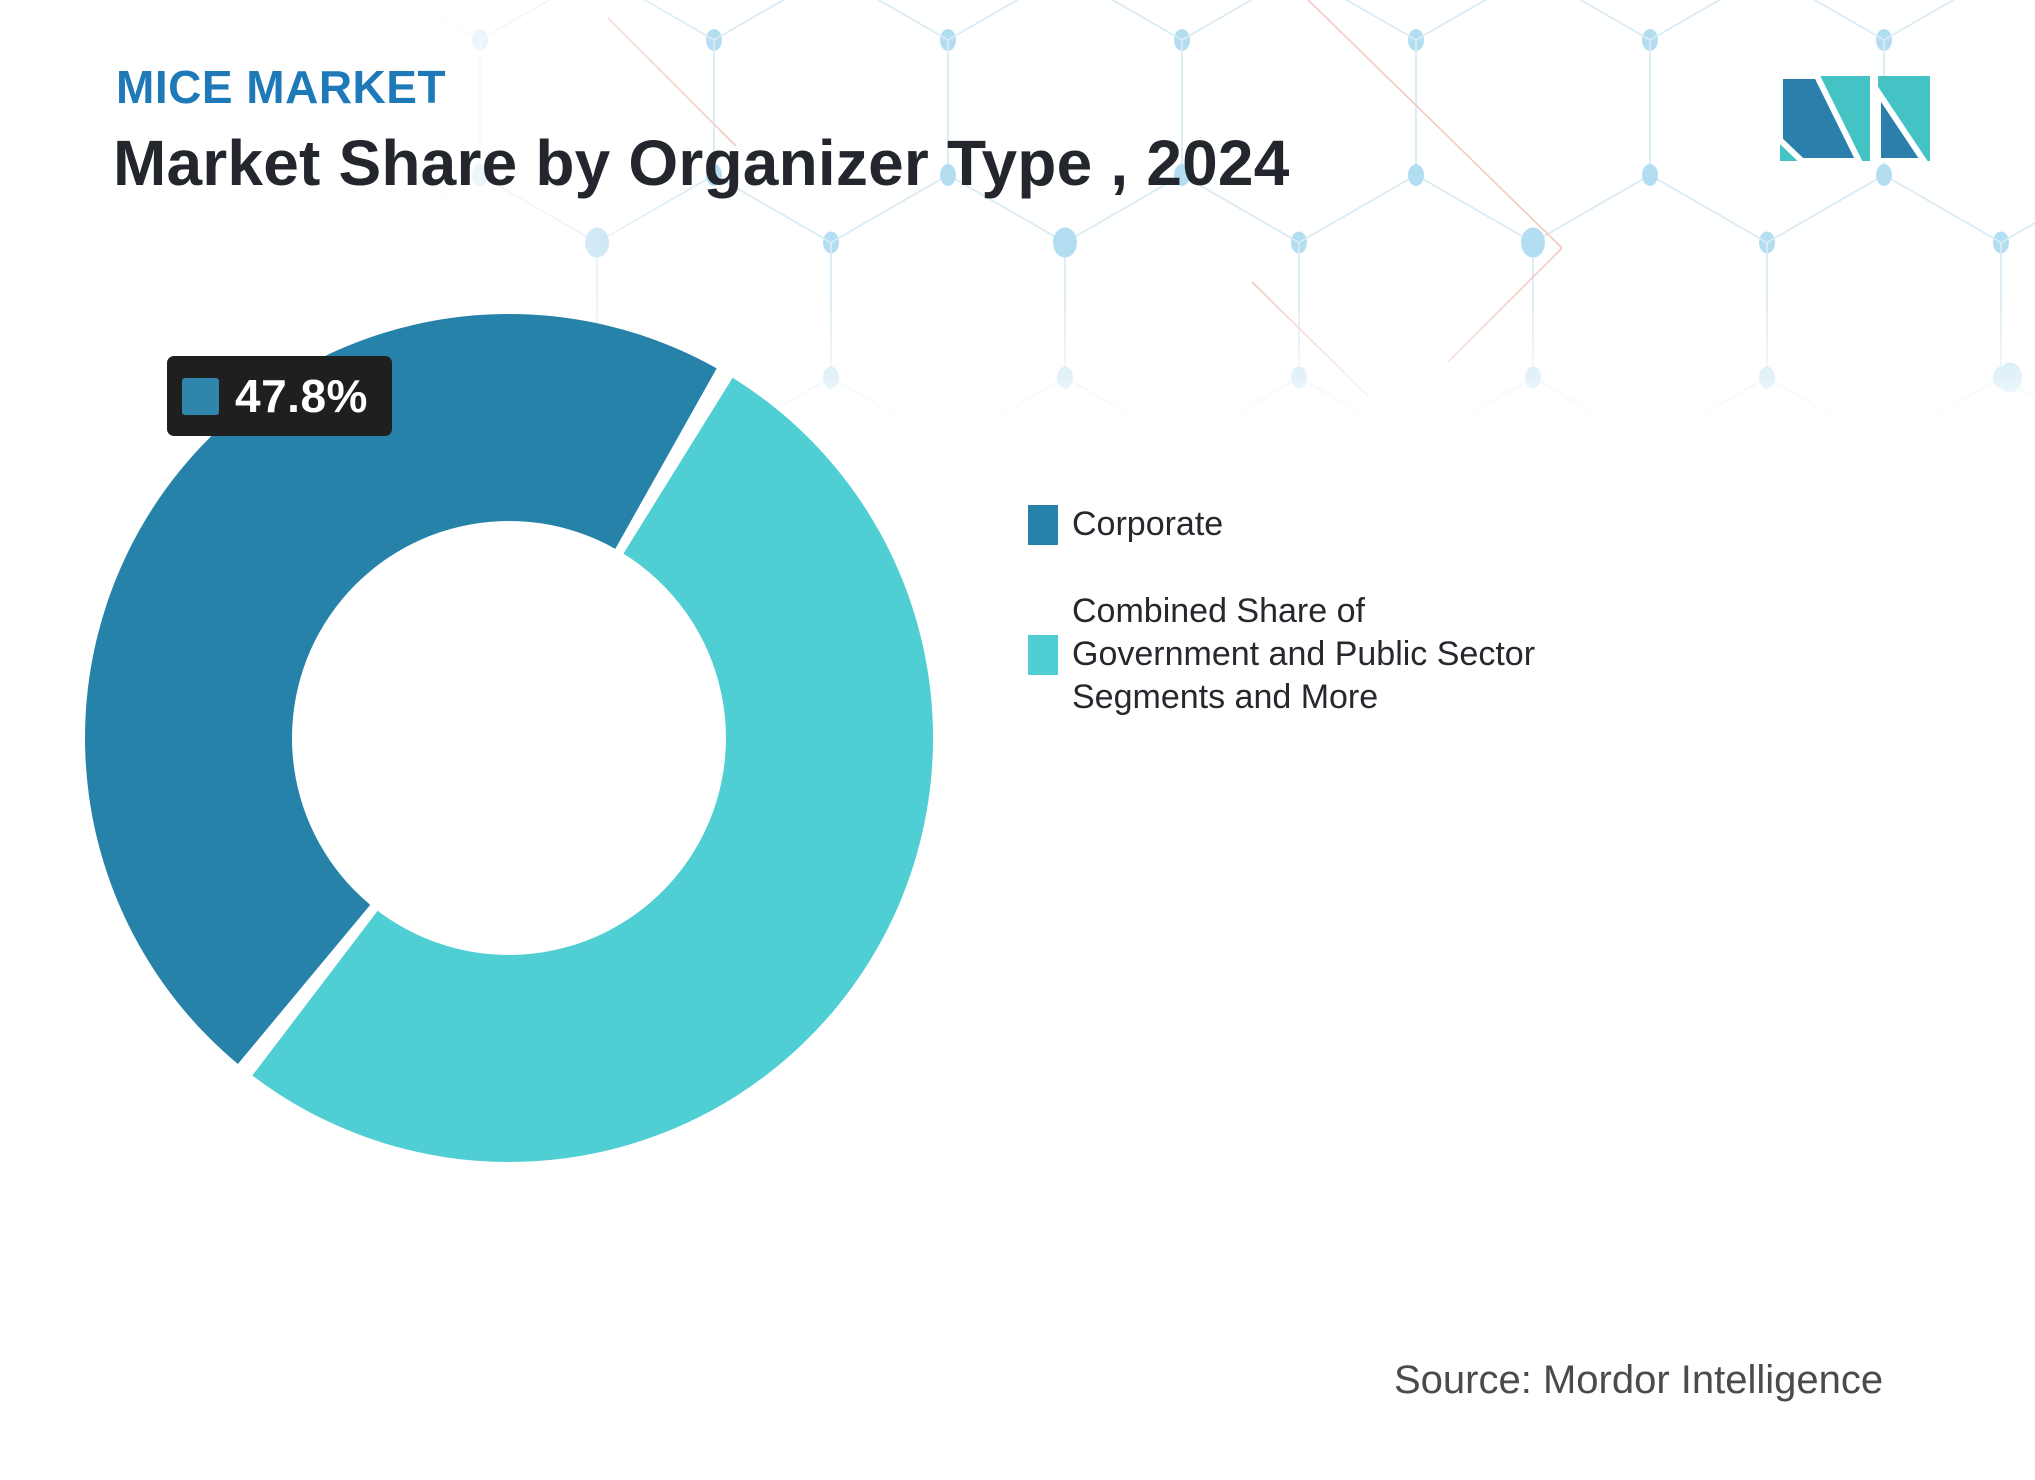  Describe the element at coordinates (281, 87) in the screenshot. I see `brand-label: MICE MARKET` at that location.